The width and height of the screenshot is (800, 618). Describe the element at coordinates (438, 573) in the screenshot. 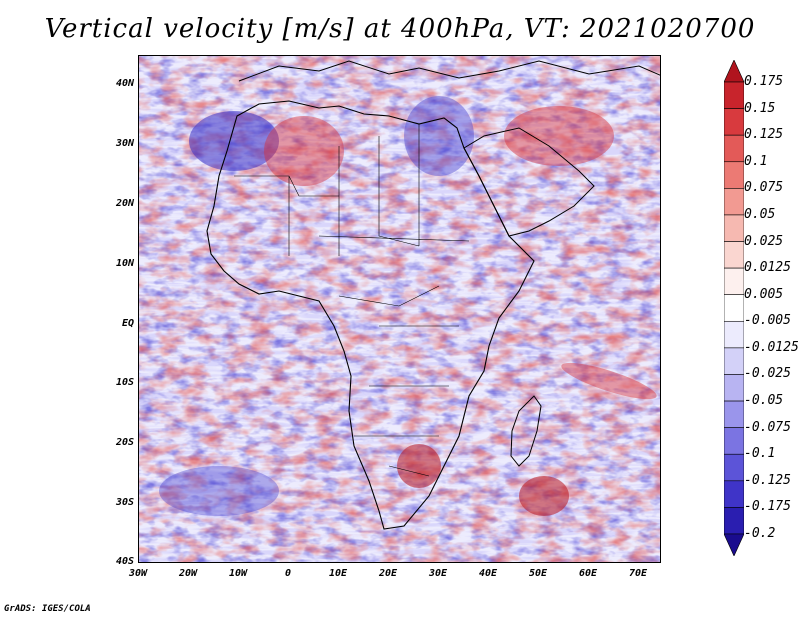

I see `lon-label-30e: 30E` at that location.